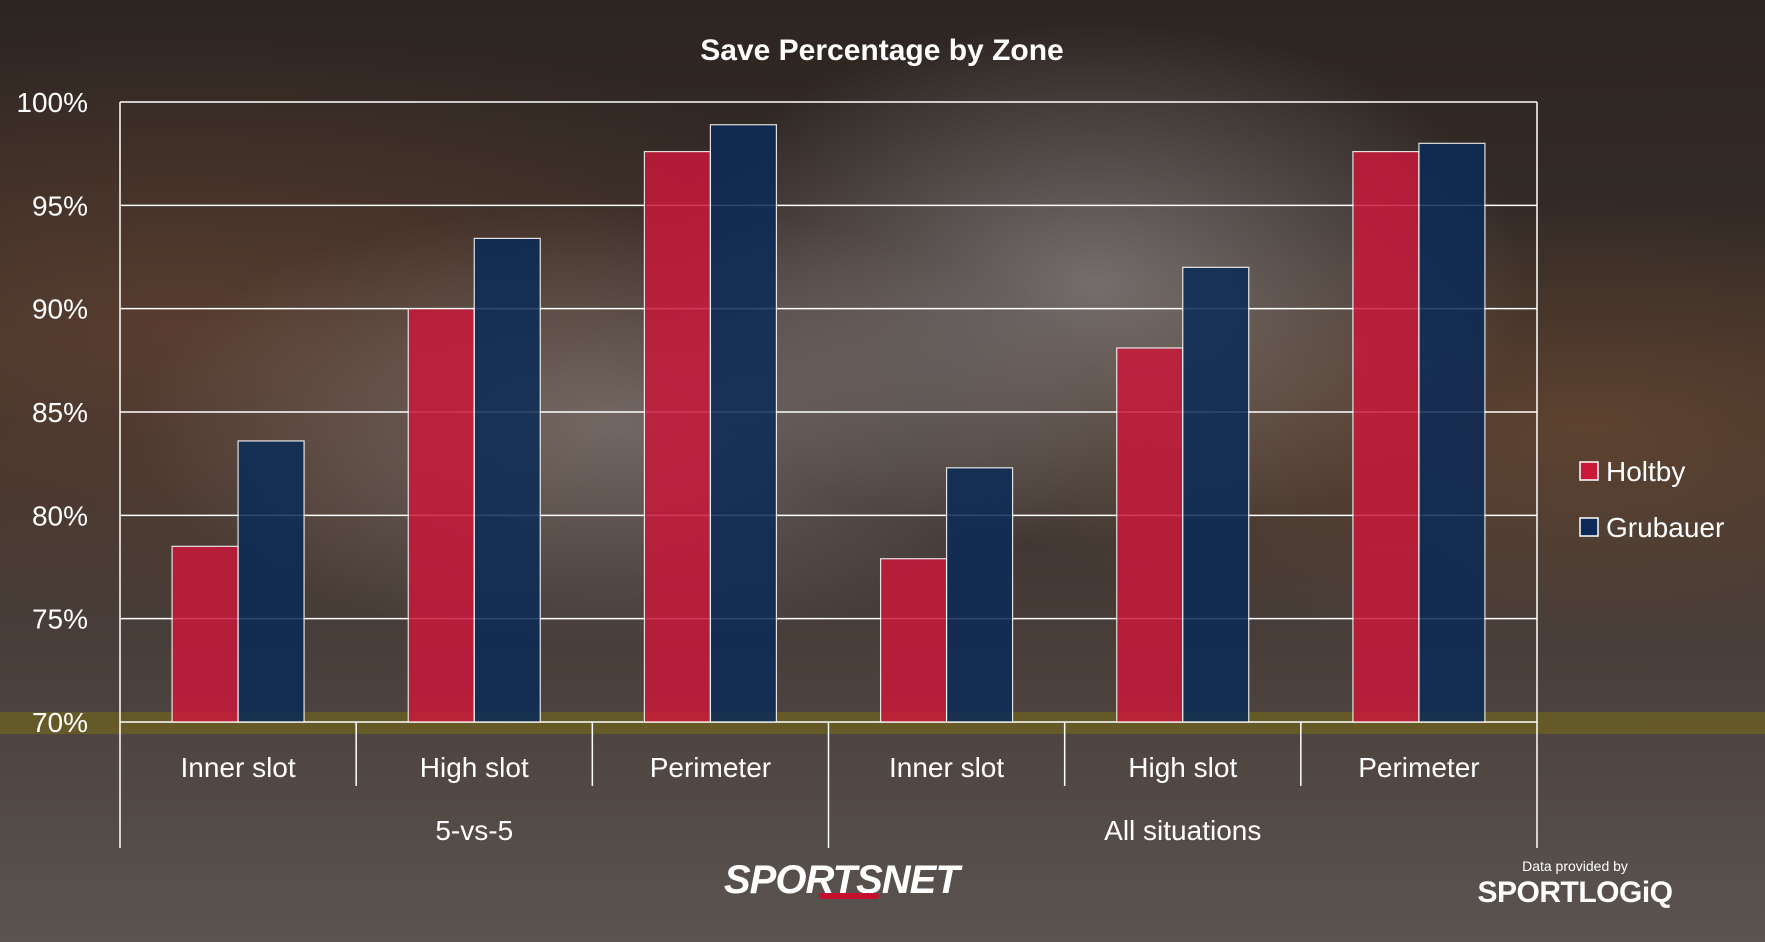 The width and height of the screenshot is (1765, 942). I want to click on data-credit: Data provided by SPORTLOGiQ, so click(1575, 884).